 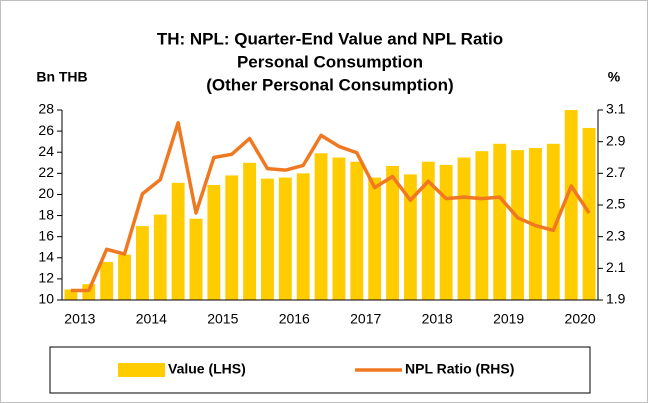 What do you see at coordinates (459, 369) in the screenshot?
I see `legend-label: NPL Ratio (RHS)` at bounding box center [459, 369].